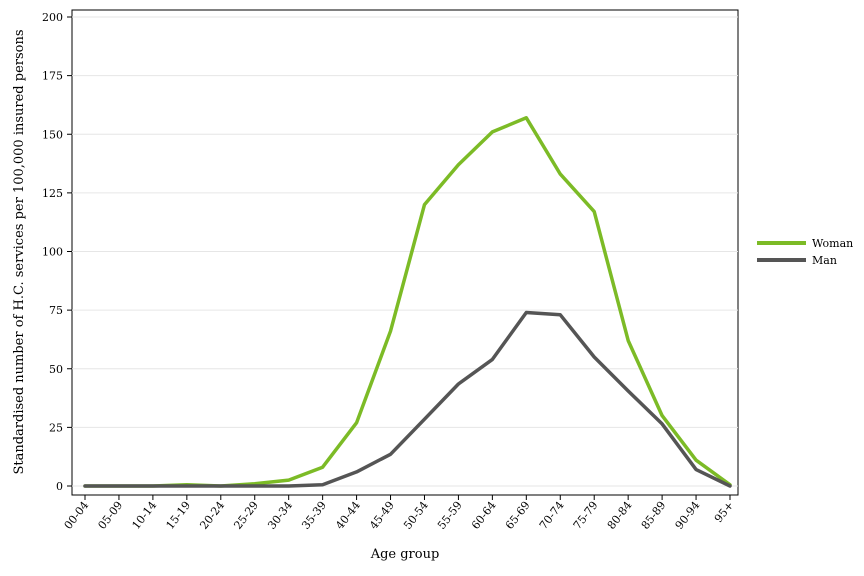 Image resolution: width=864 pixels, height=576 pixels. What do you see at coordinates (382, 515) in the screenshot?
I see `x-tick-label: 45-49` at bounding box center [382, 515].